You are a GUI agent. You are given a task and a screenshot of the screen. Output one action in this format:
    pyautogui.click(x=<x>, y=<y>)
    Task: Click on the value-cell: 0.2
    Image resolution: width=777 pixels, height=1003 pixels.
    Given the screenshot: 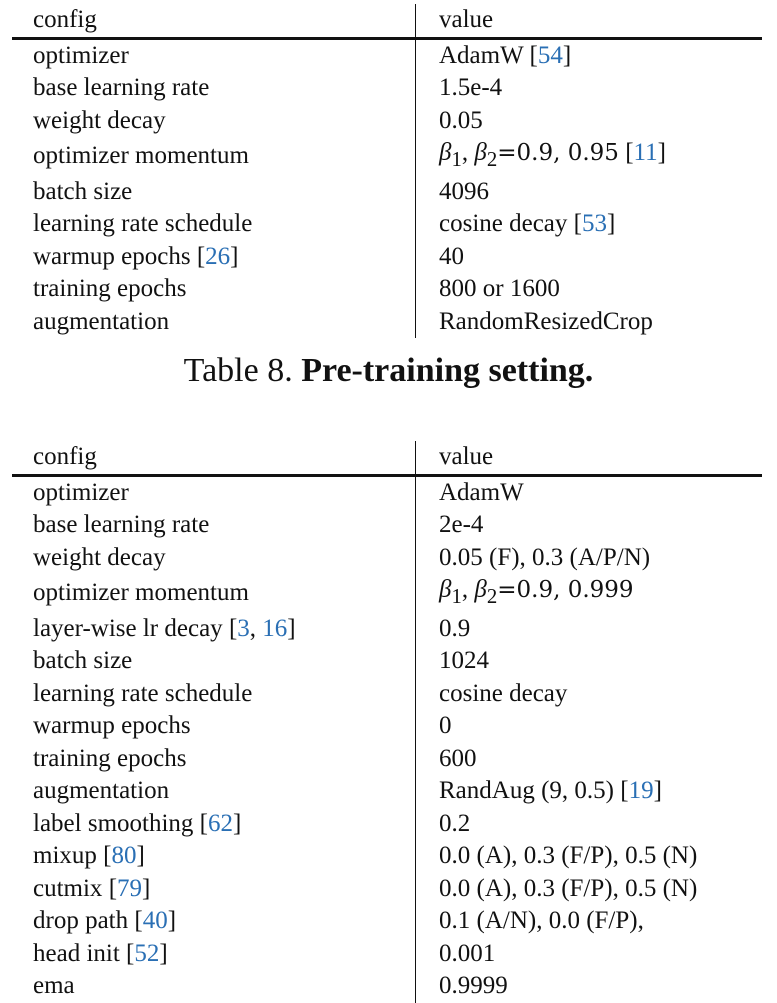 What is the action you would take?
    pyautogui.click(x=455, y=823)
    